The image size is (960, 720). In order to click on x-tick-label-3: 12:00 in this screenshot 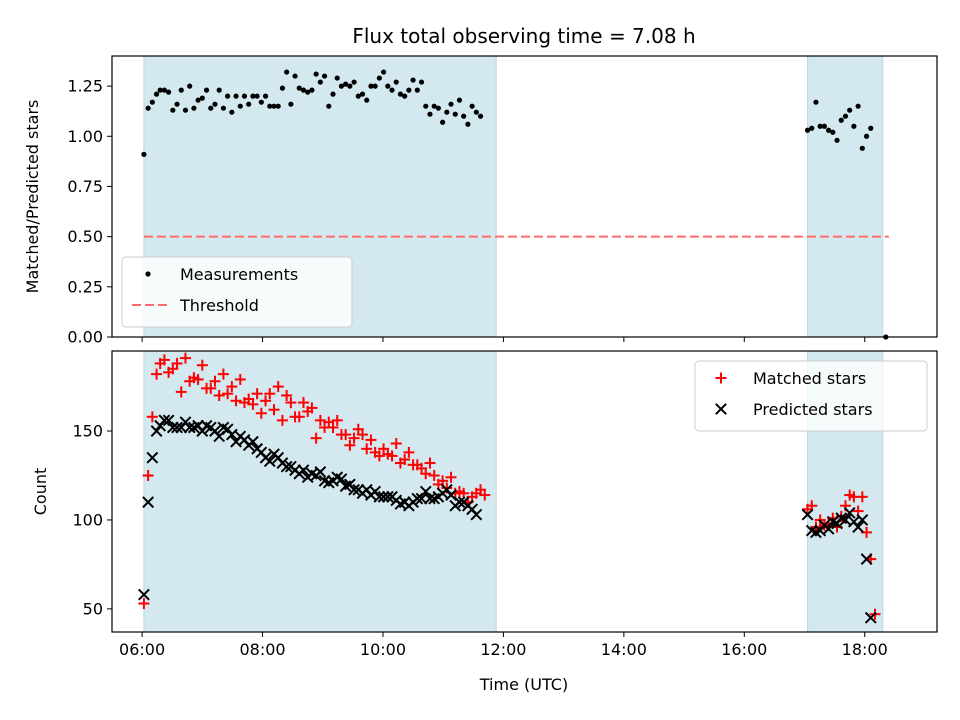, I will do `click(503, 649)`.